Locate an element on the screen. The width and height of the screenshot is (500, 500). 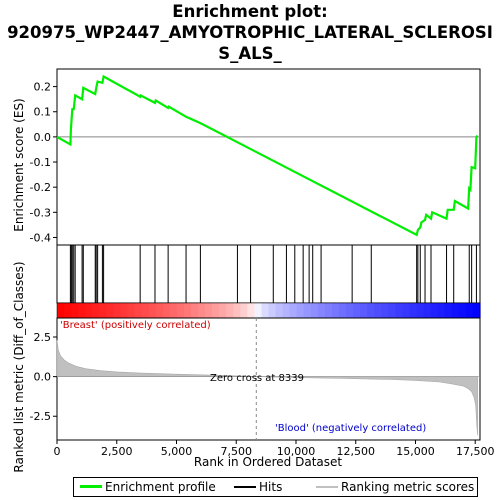
legend-ranking-label: Ranking metric scores is located at coordinates (408, 487).